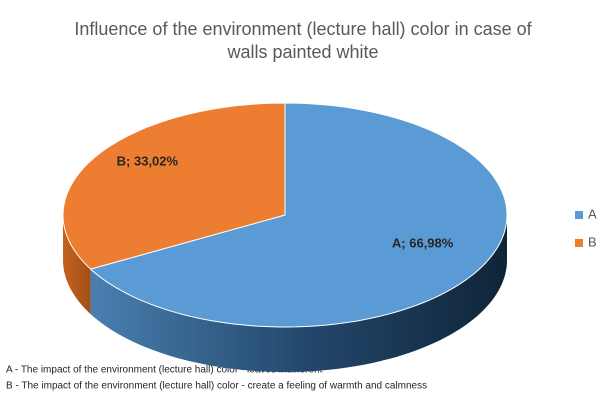  I want to click on slice-side, so click(77, 265).